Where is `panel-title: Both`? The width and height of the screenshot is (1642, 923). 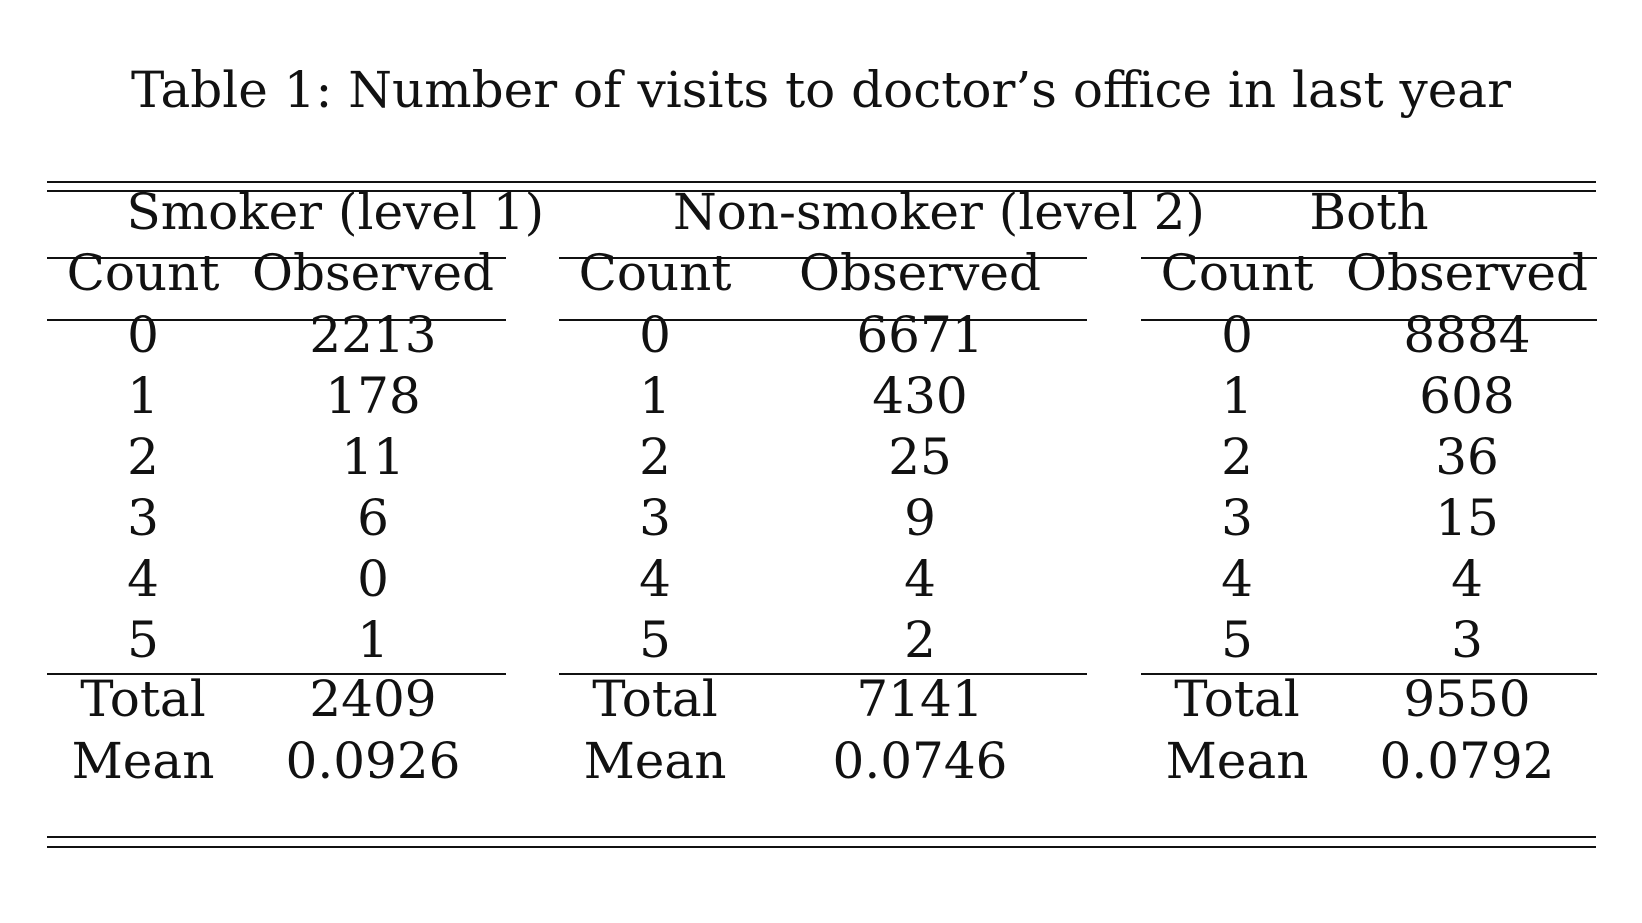
panel-title: Both is located at coordinates (1369, 212).